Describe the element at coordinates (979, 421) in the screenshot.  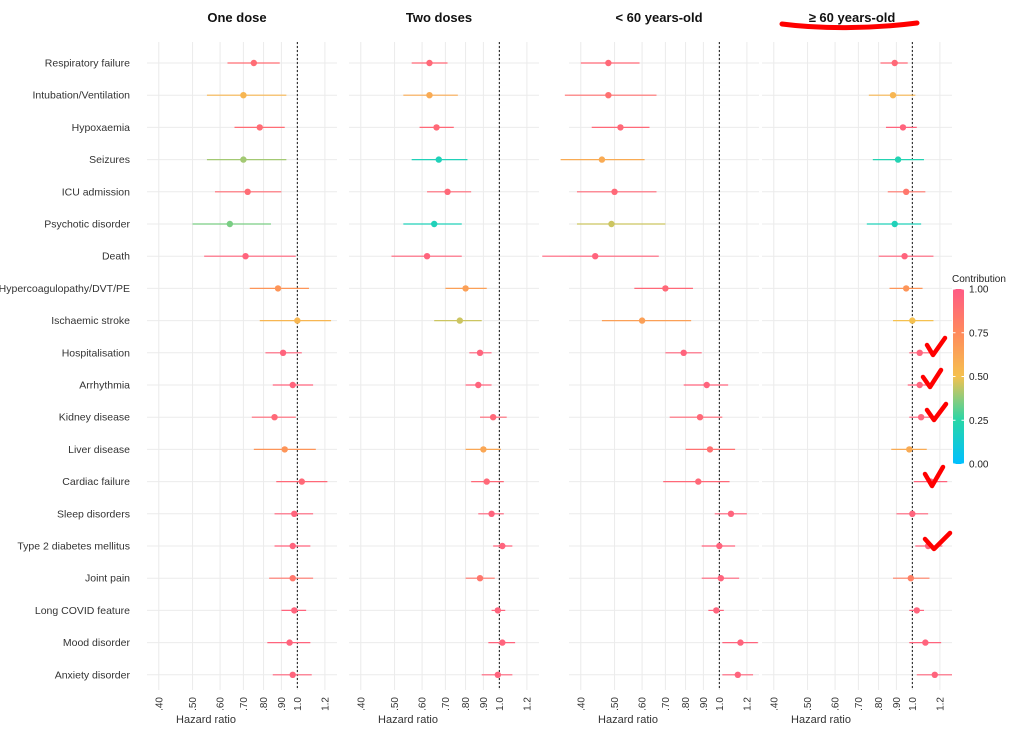
I see `legend-tick-label: 0.25` at that location.